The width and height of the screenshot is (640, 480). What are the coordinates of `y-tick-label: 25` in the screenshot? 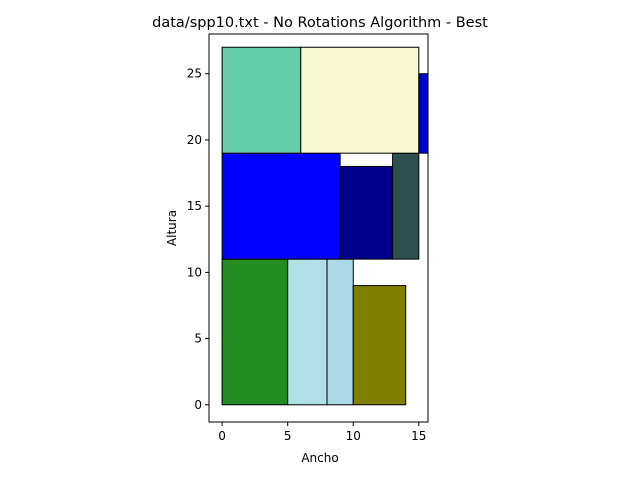 It's located at (194, 74).